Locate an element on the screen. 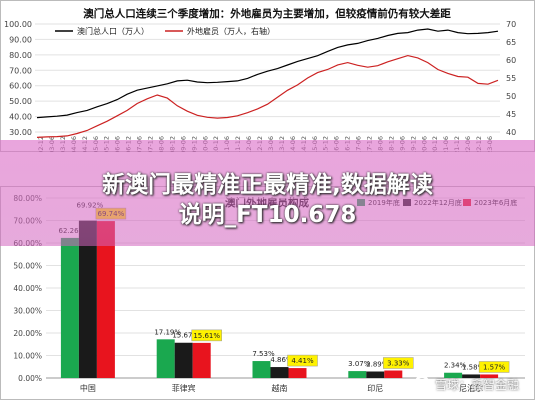 The width and height of the screenshot is (535, 404). right-axis-tick-label: 55 is located at coordinates (511, 78).